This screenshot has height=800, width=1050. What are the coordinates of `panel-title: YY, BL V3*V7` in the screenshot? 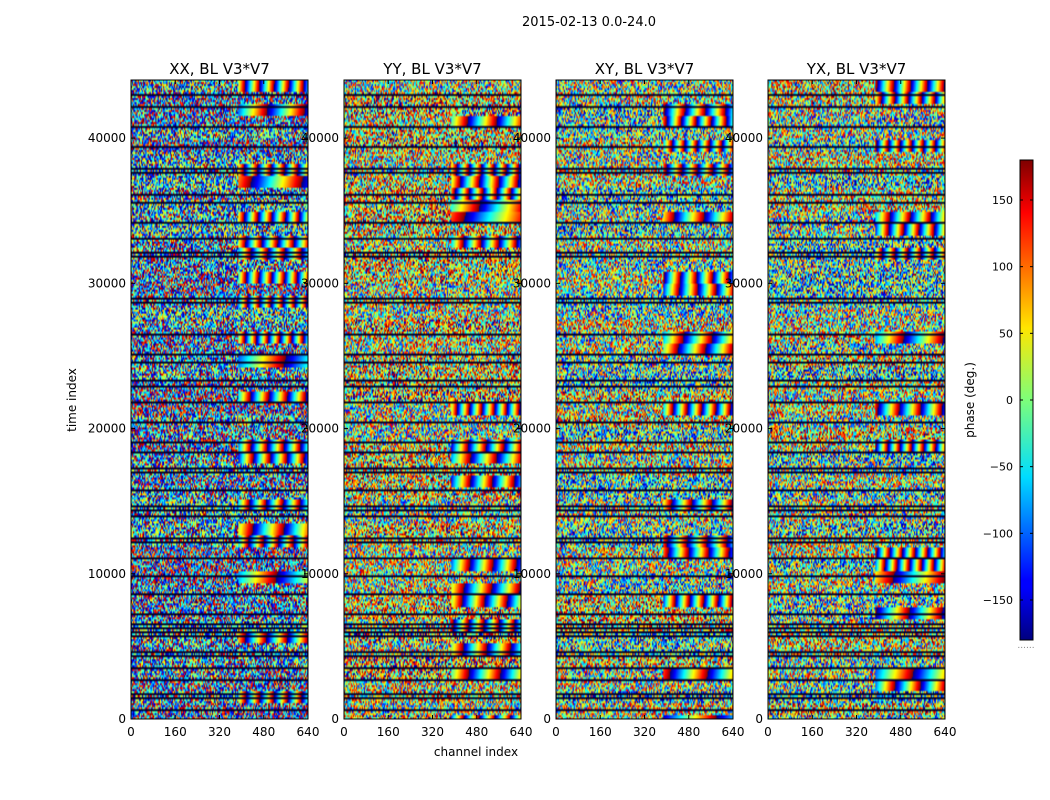 It's located at (431, 69).